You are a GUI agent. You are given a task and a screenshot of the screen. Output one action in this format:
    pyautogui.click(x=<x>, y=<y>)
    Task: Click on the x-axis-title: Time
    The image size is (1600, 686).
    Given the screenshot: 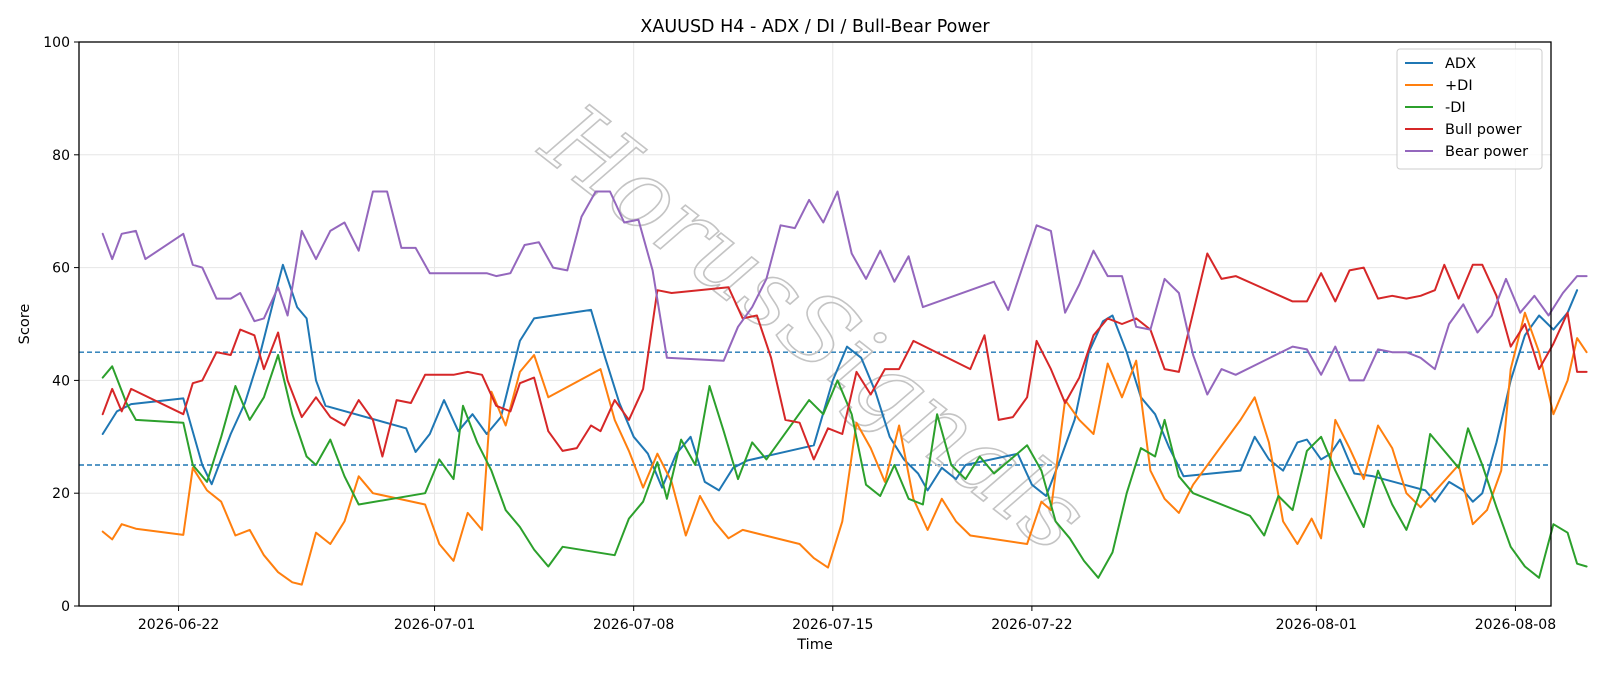 What is the action you would take?
    pyautogui.click(x=814, y=645)
    